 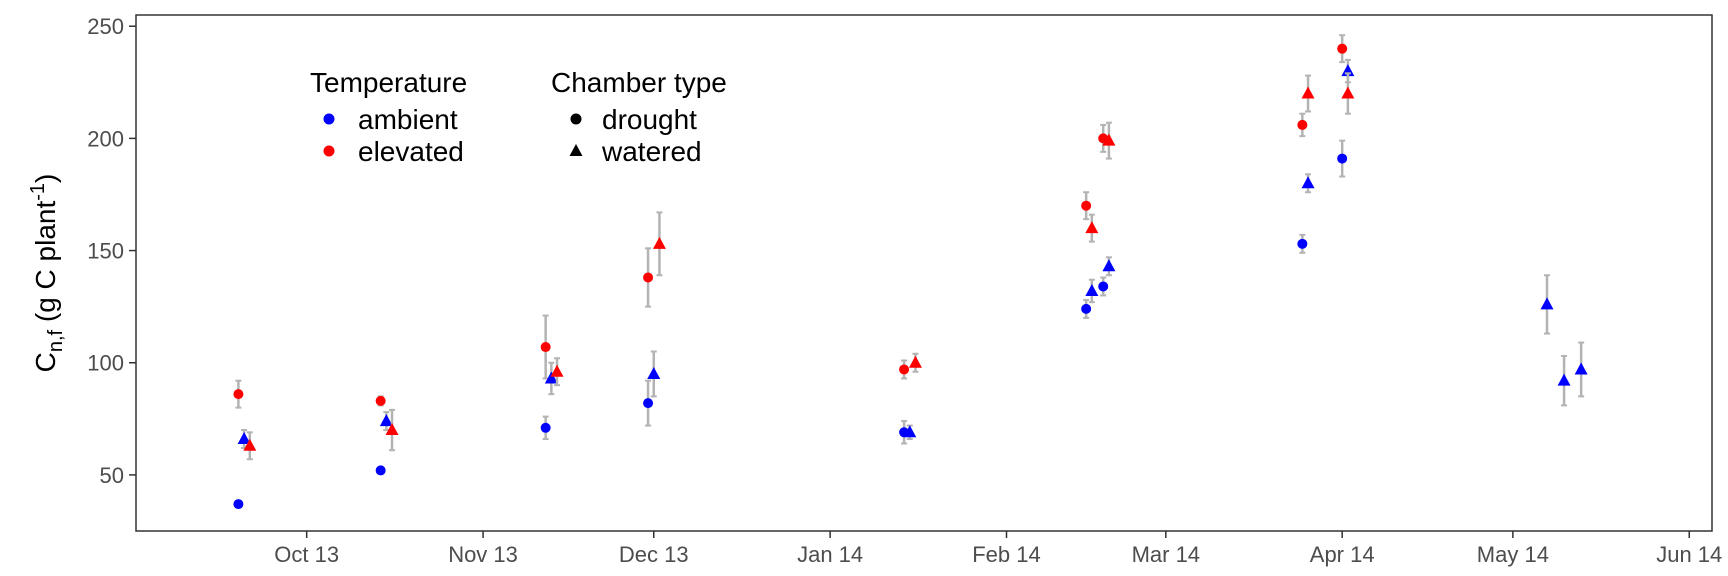 I want to click on legend-ambient-marker, so click(x=329, y=119).